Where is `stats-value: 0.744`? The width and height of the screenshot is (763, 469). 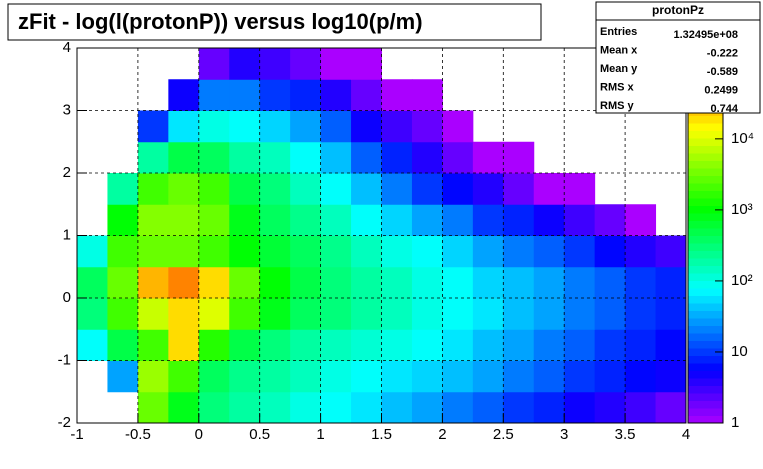 stats-value: 0.744 is located at coordinates (724, 109).